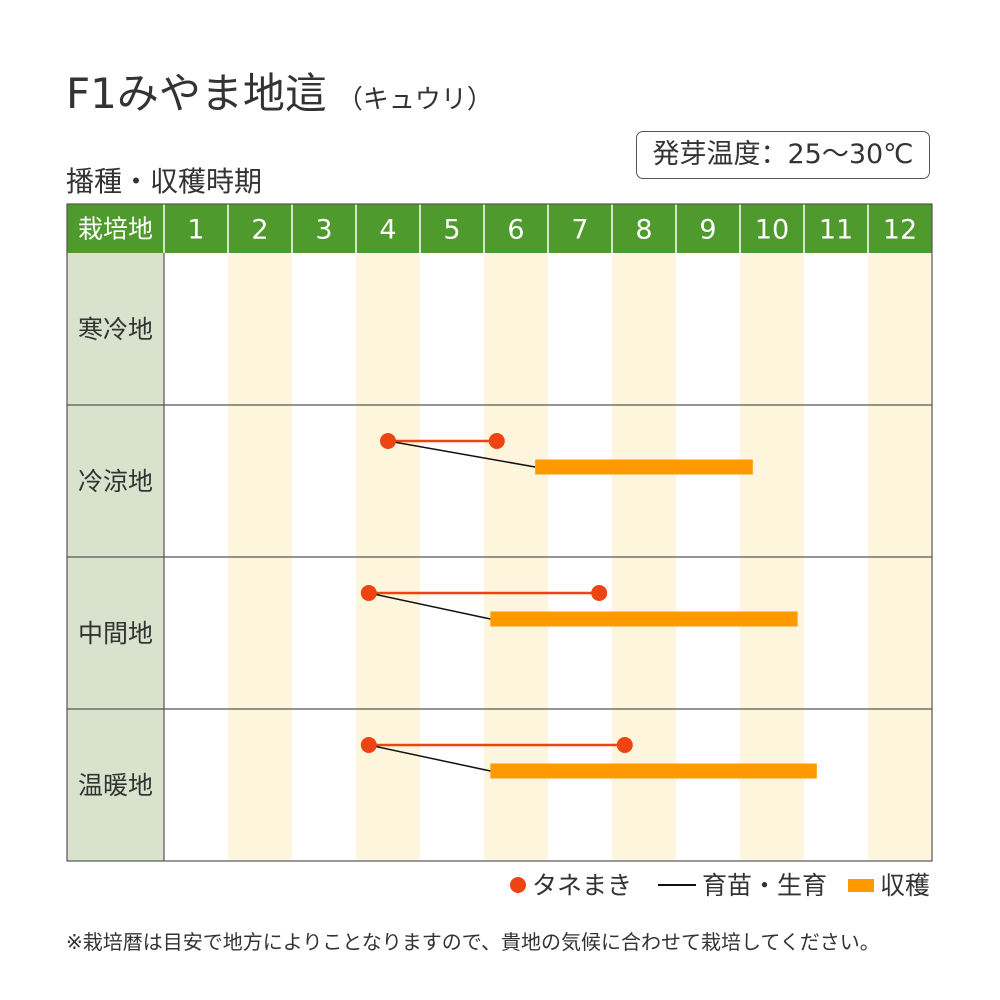 The height and width of the screenshot is (1000, 1000). What do you see at coordinates (115, 229) in the screenshot?
I see `header-region-label: 栽培地` at bounding box center [115, 229].